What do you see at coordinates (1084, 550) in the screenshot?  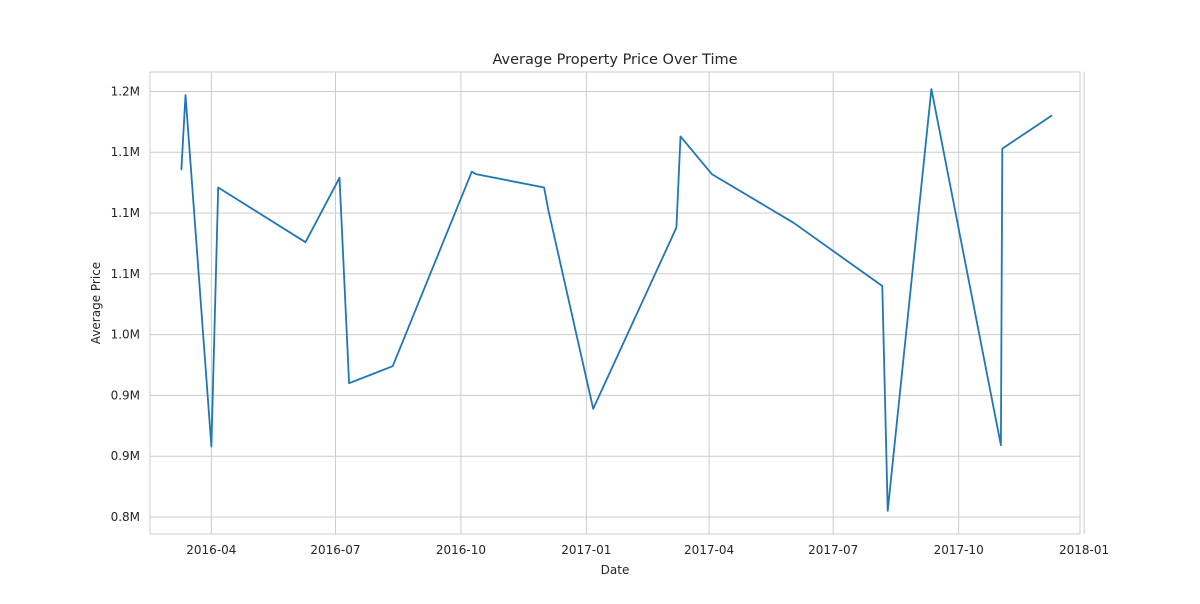 I see `x-tick-label: 2018-01` at bounding box center [1084, 550].